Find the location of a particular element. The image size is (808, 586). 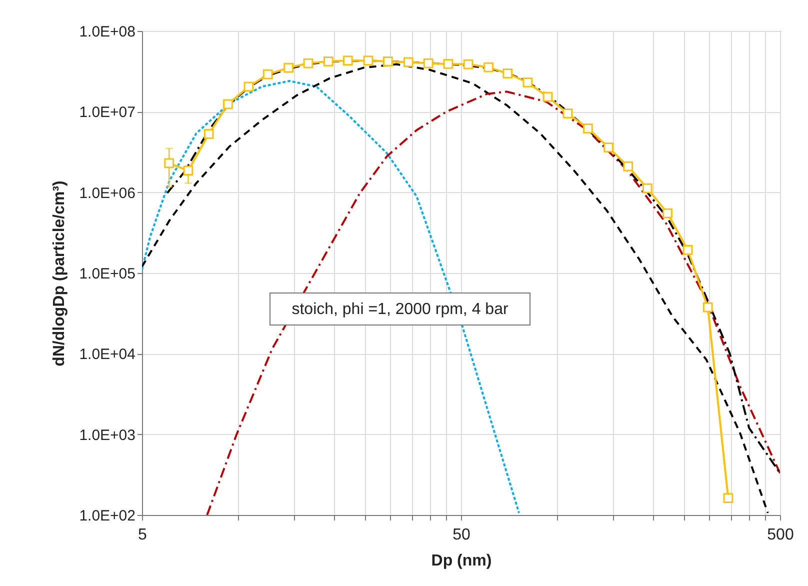

y-tick-label: 1.0E+07 is located at coordinates (107, 113).